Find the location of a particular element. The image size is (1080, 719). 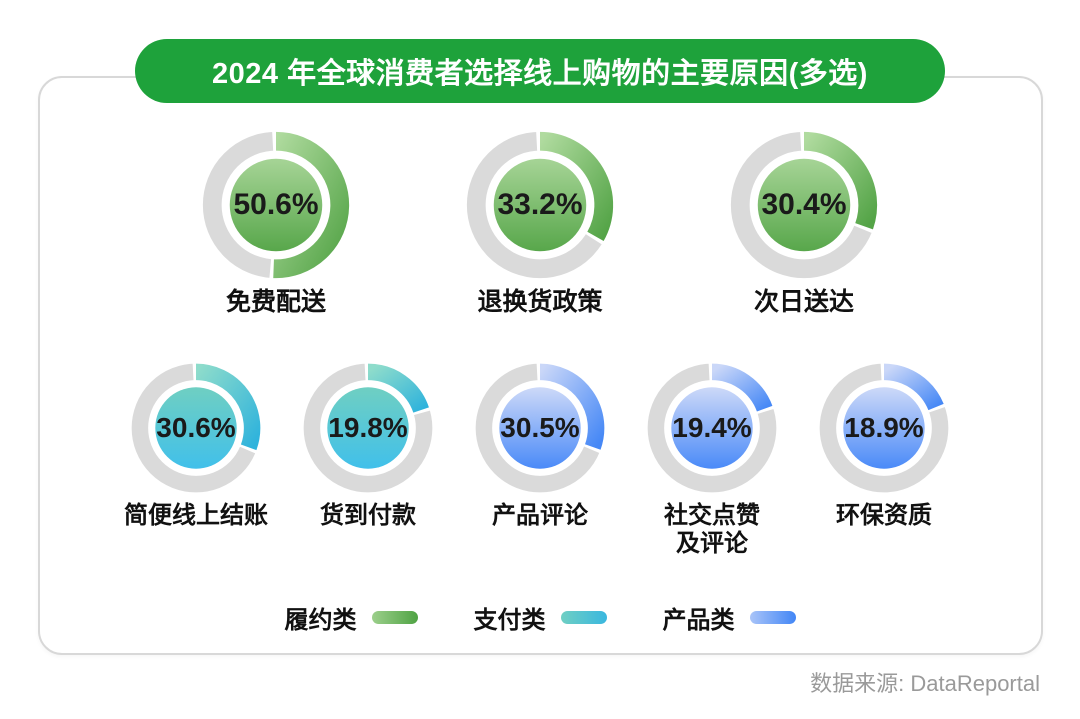

legend-item-product: 产品类 is located at coordinates (729, 617).